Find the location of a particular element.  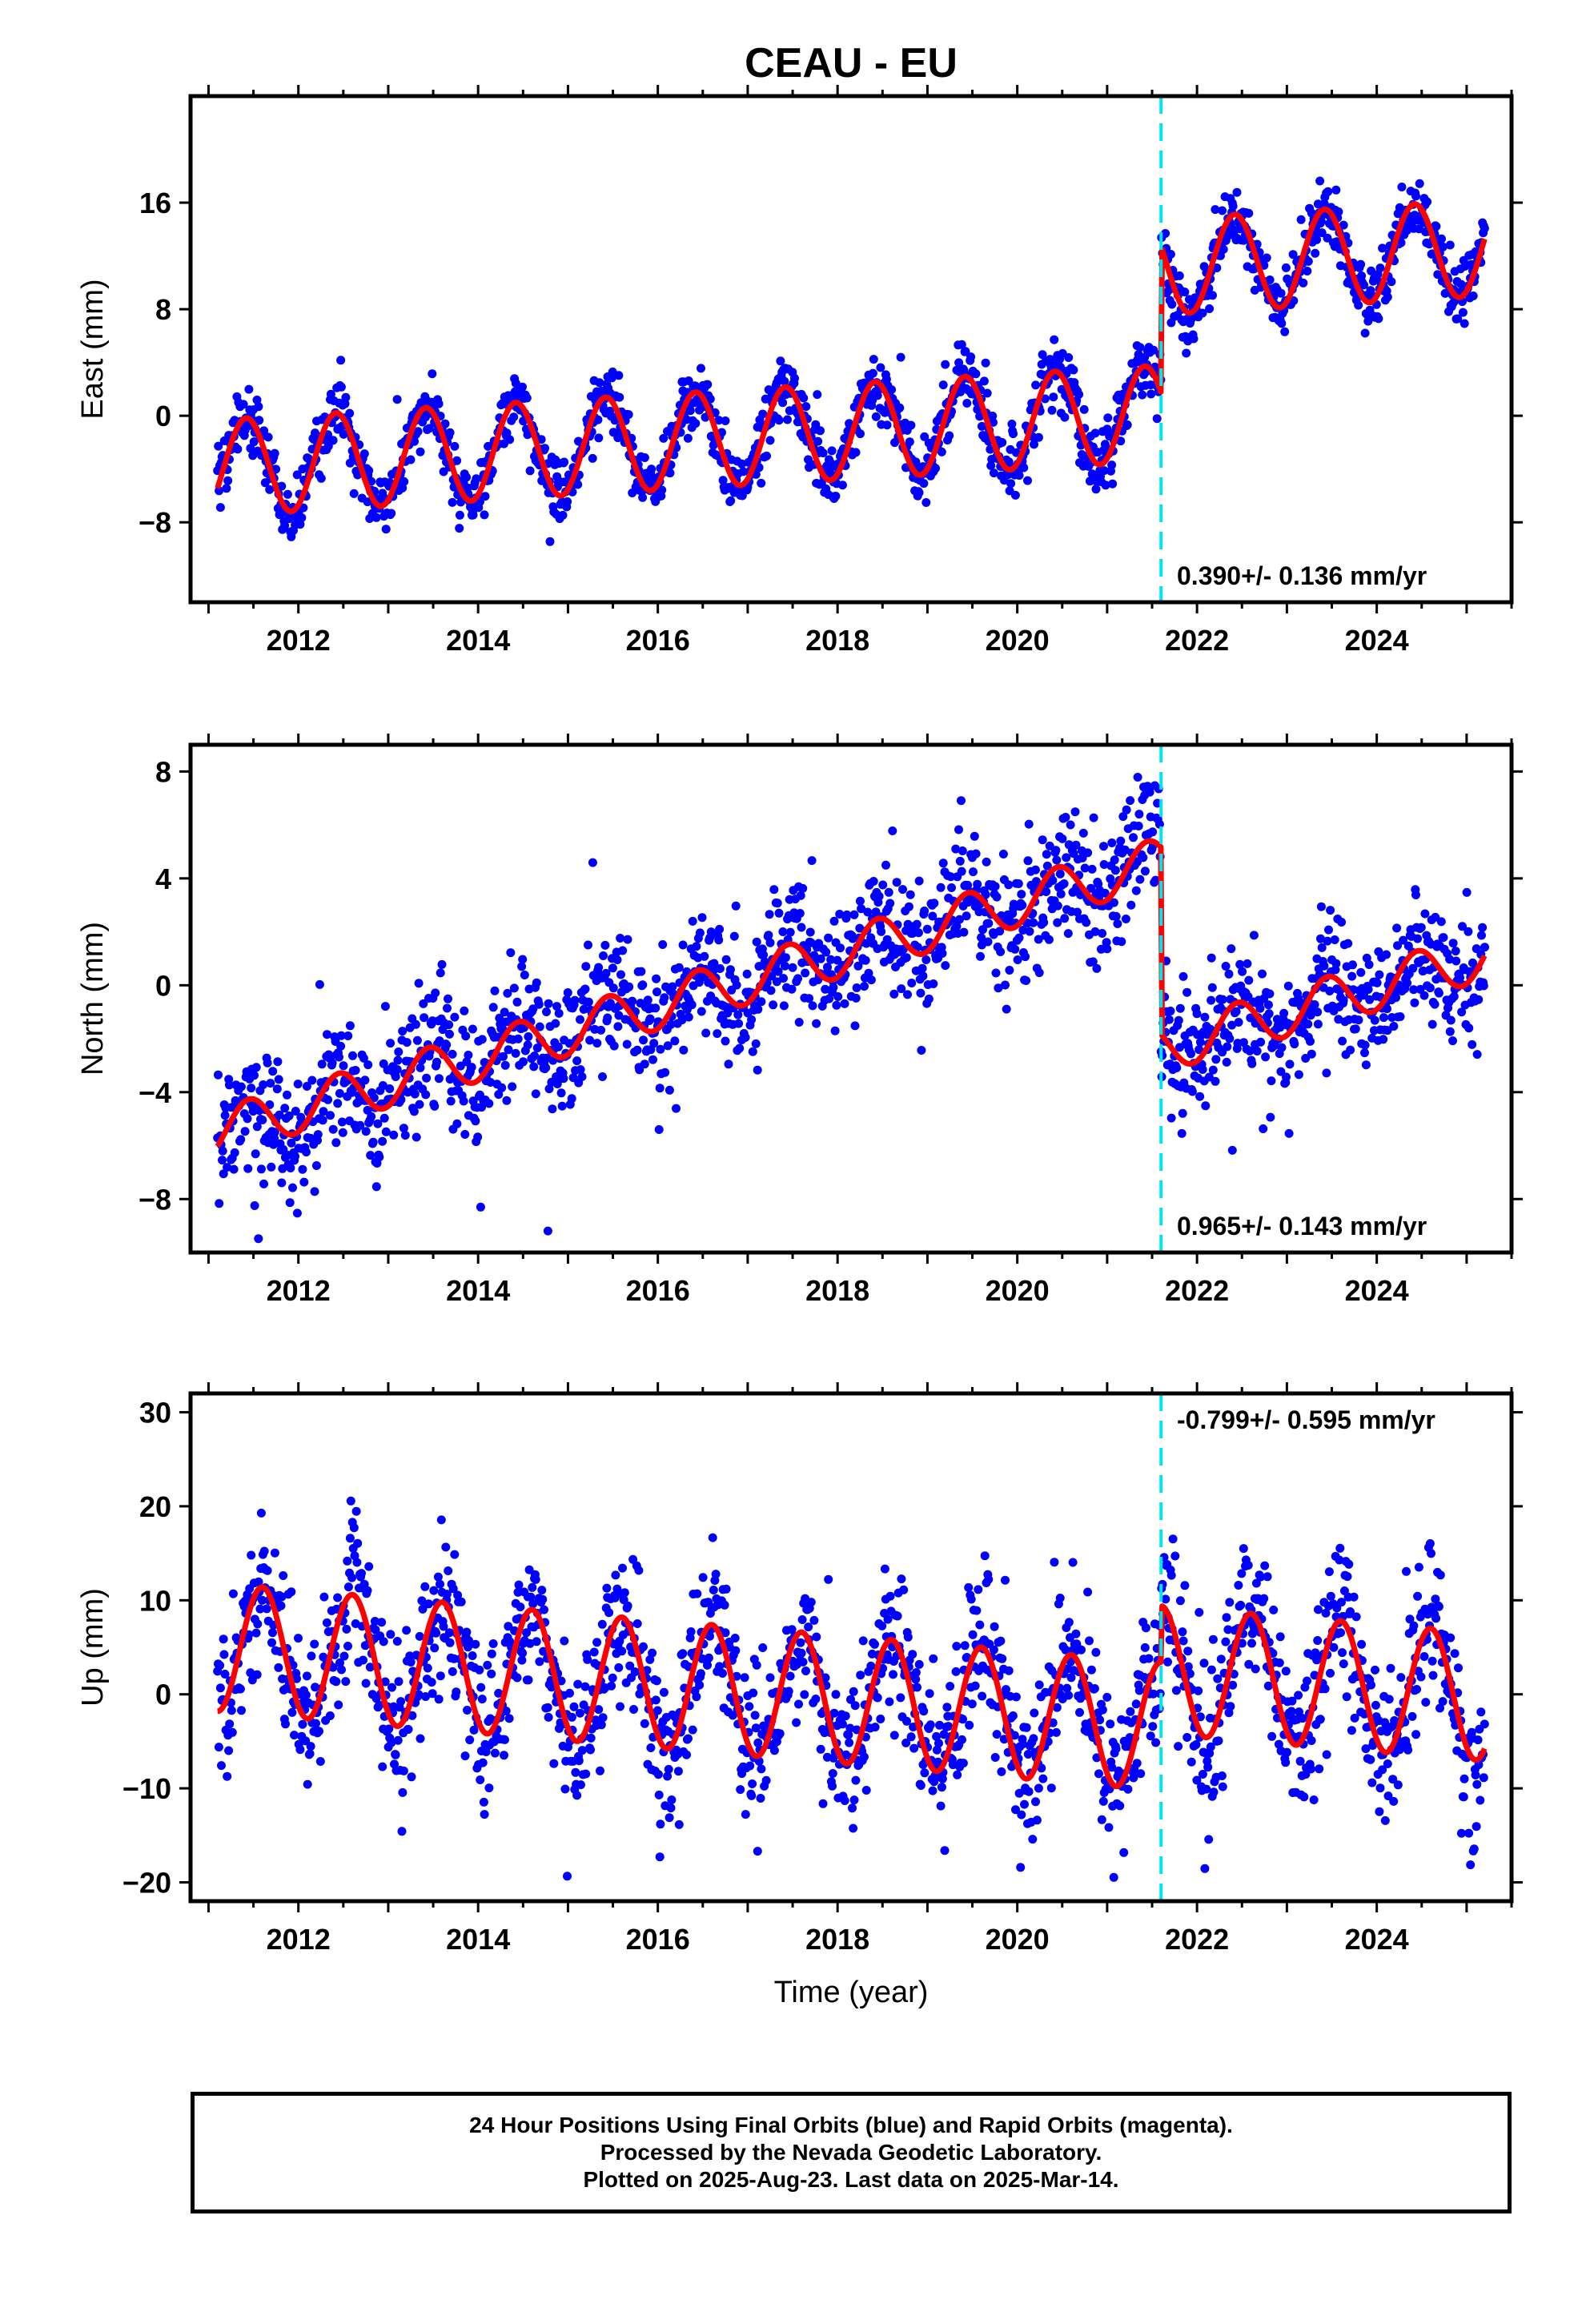

model-fit-line is located at coordinates (851, 358).